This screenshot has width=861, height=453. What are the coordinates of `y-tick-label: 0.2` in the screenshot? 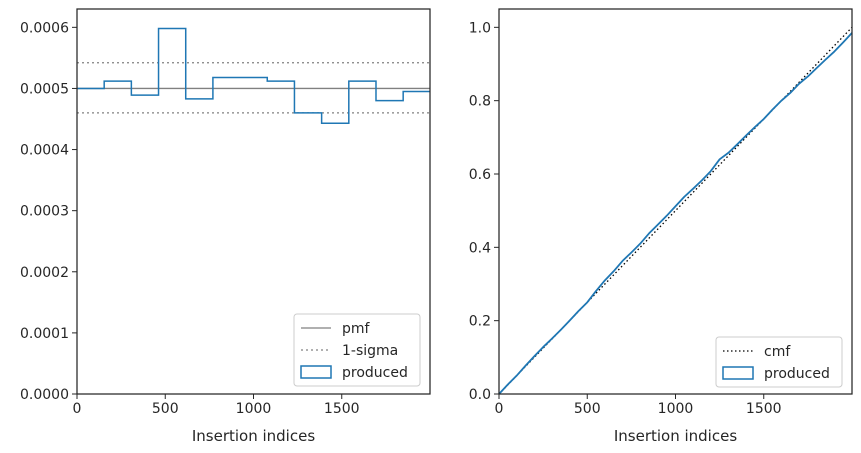 It's located at (480, 322).